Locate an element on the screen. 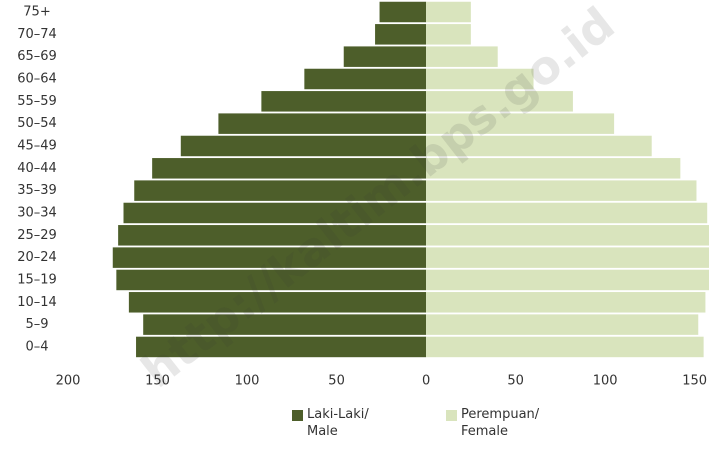  legend-label: Laki-Laki/ Male is located at coordinates (338, 423).